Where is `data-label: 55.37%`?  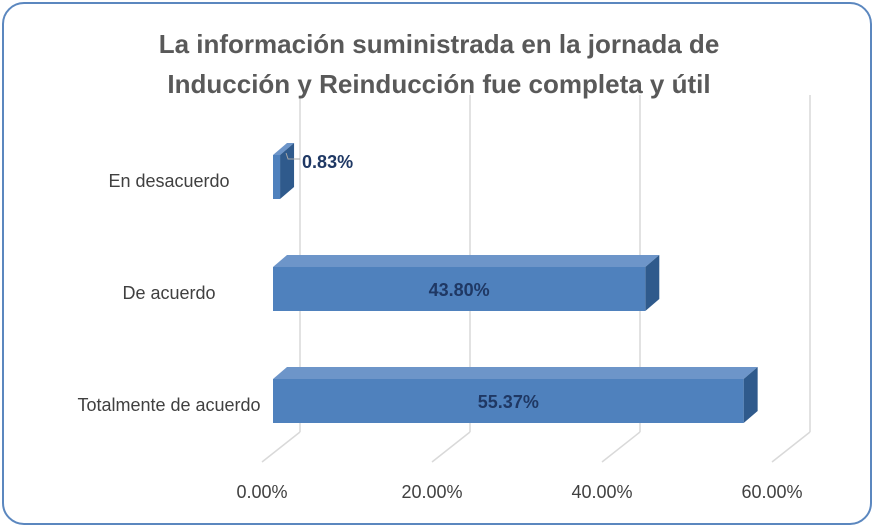
data-label: 55.37% is located at coordinates (508, 402).